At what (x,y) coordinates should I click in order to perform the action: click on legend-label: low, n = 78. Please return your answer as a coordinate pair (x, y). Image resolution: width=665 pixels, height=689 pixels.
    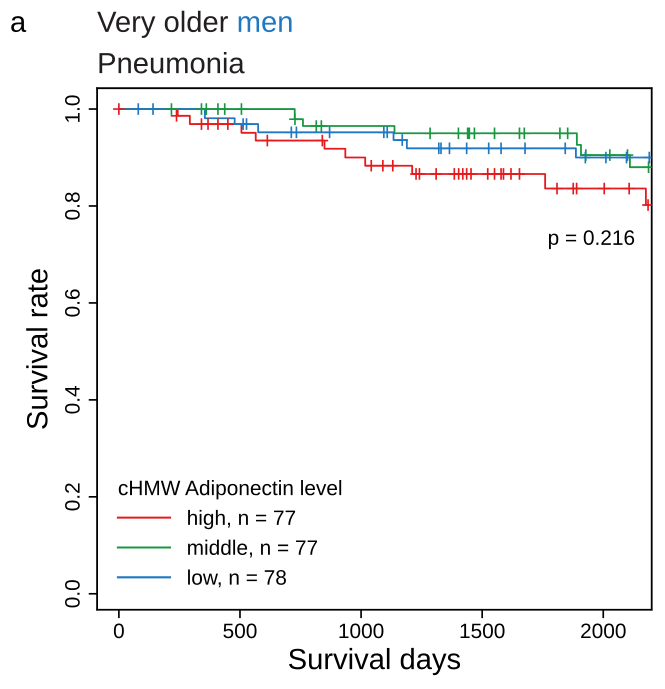
    Looking at the image, I should click on (237, 579).